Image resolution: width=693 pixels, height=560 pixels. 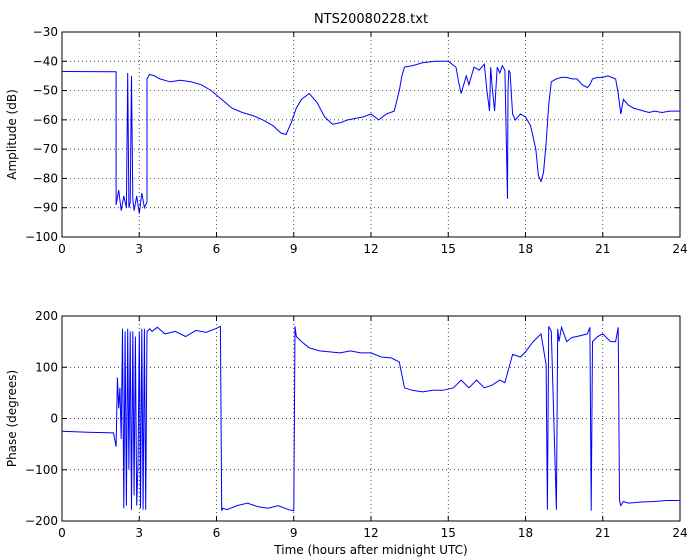 What do you see at coordinates (45, 32) in the screenshot?
I see `amplitude-y-tick-label: −30` at bounding box center [45, 32].